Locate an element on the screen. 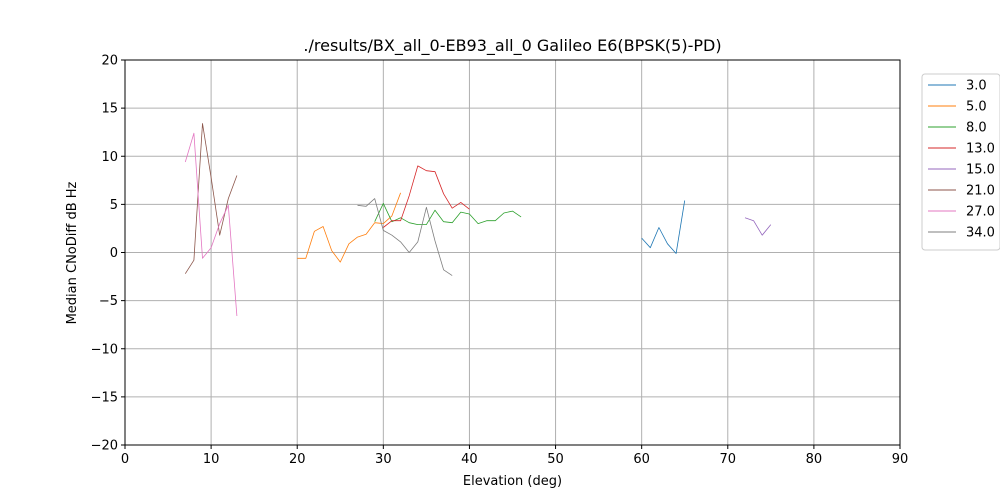 The image size is (1000, 504). y-tick-label: −15 is located at coordinates (104, 397).